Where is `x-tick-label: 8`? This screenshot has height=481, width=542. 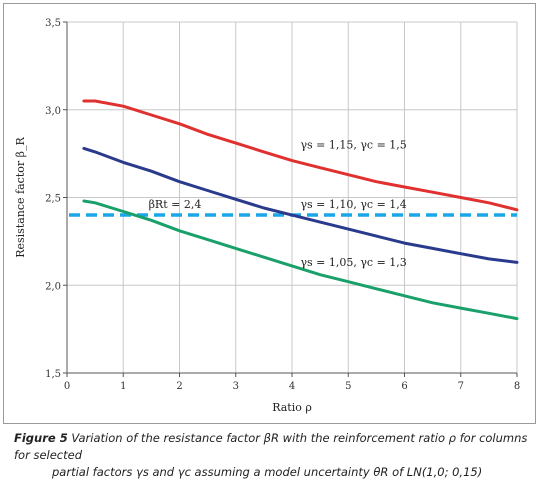
x-tick-label: 8 is located at coordinates (517, 386).